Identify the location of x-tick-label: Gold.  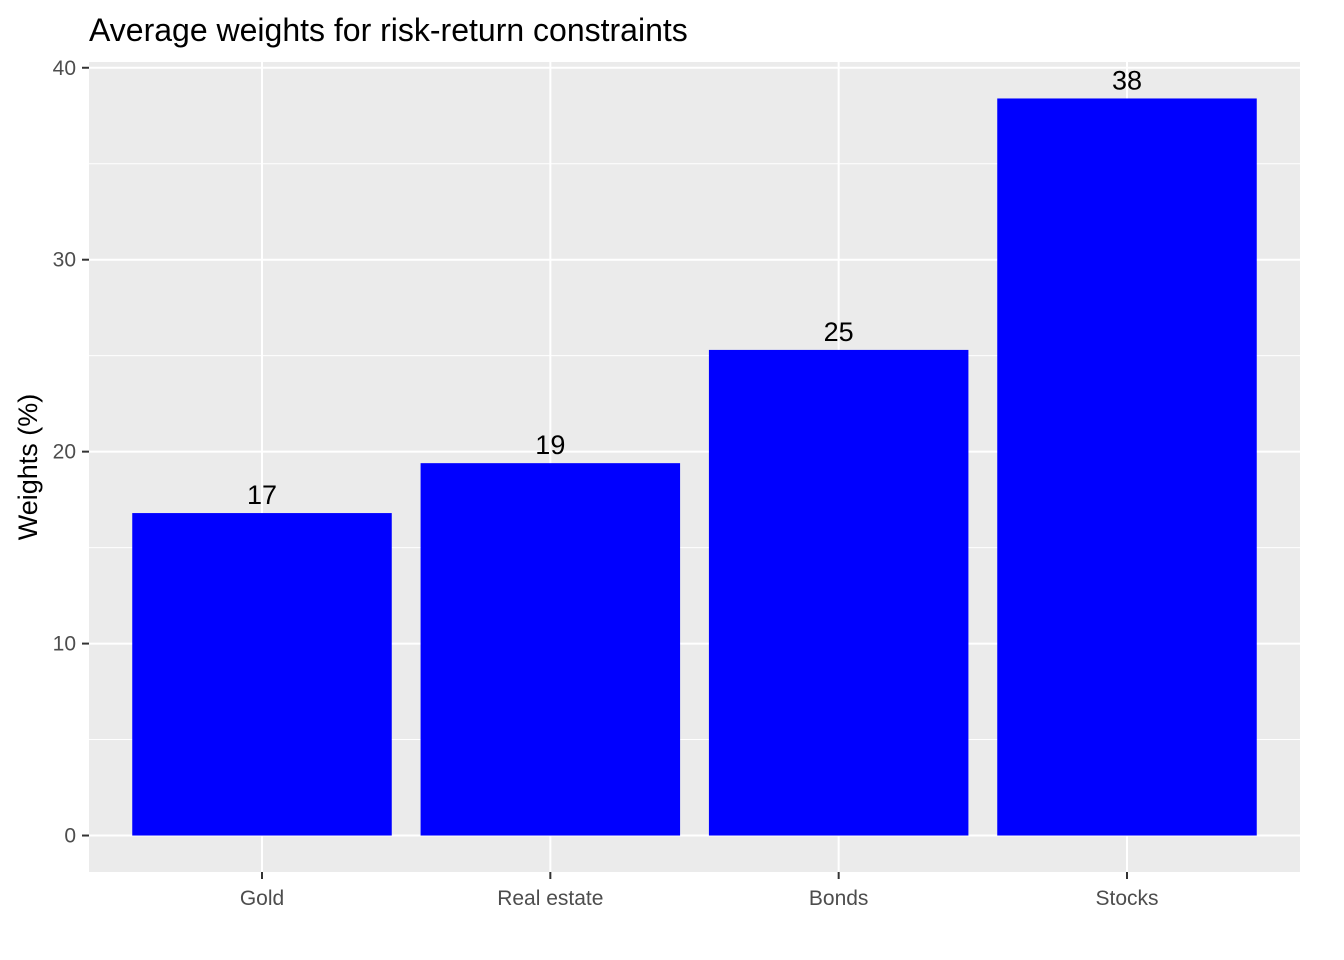
(262, 898).